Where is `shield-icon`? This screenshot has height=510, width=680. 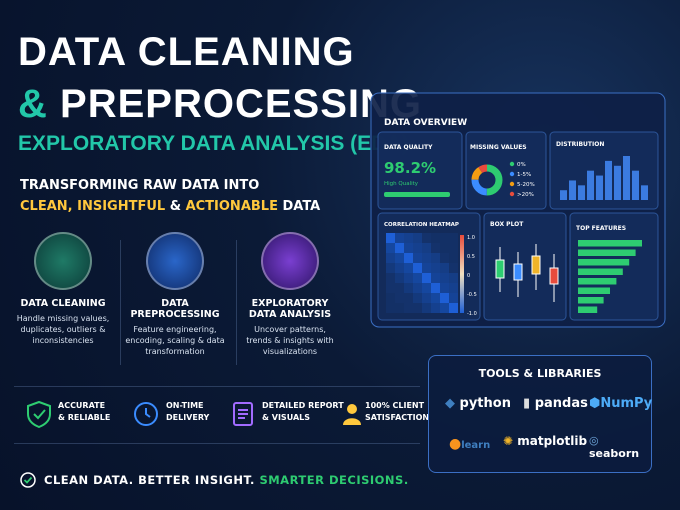 shield-icon is located at coordinates (39, 414).